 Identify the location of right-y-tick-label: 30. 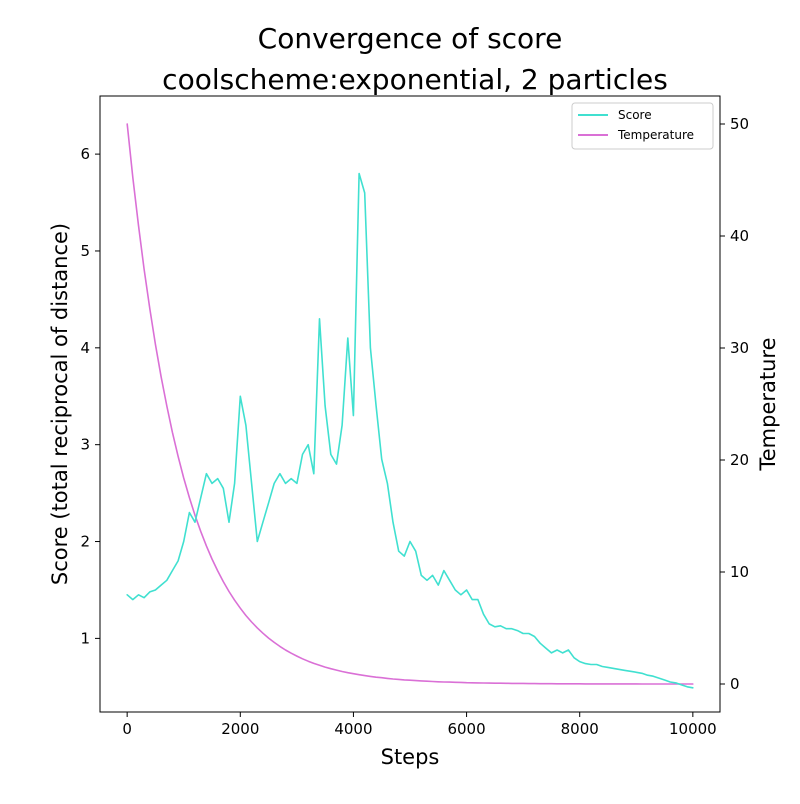
(739, 348).